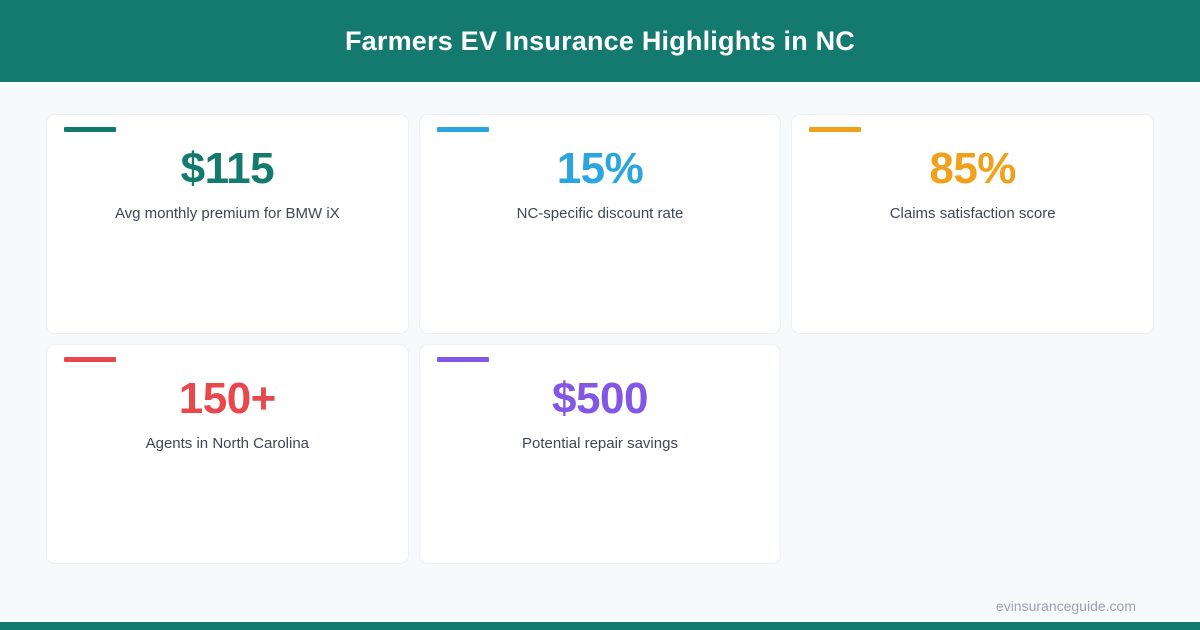 The height and width of the screenshot is (630, 1200). Describe the element at coordinates (227, 398) in the screenshot. I see `stat-value: 150+` at that location.